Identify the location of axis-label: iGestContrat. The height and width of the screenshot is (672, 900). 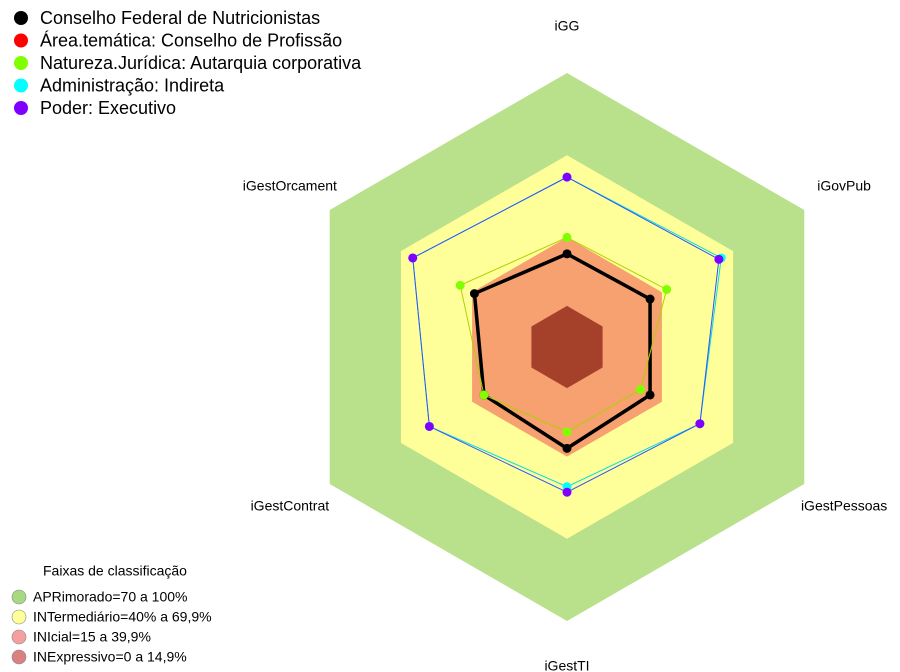
(290, 506).